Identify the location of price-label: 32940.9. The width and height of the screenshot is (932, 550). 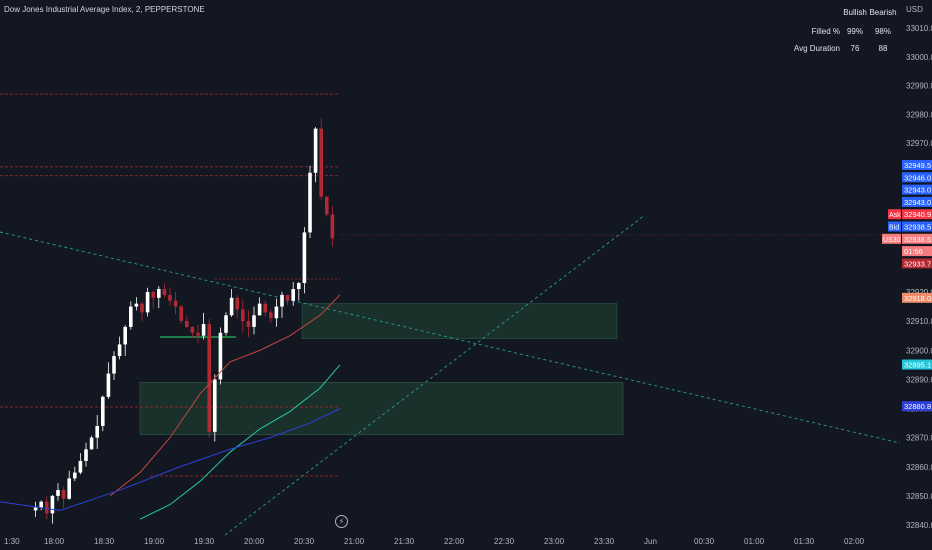
(917, 214).